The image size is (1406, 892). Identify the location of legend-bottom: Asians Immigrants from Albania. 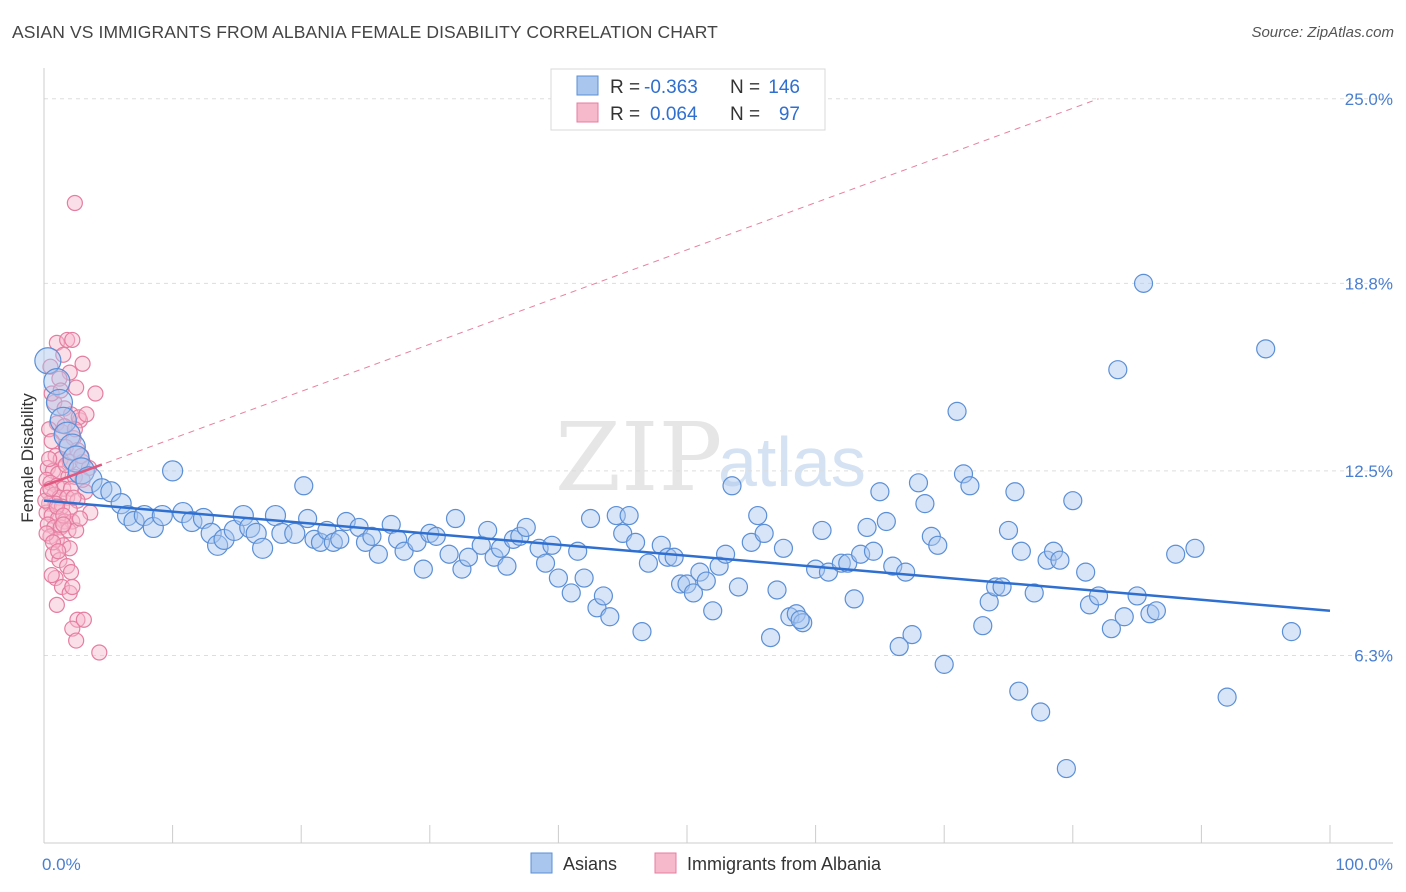
(706, 863).